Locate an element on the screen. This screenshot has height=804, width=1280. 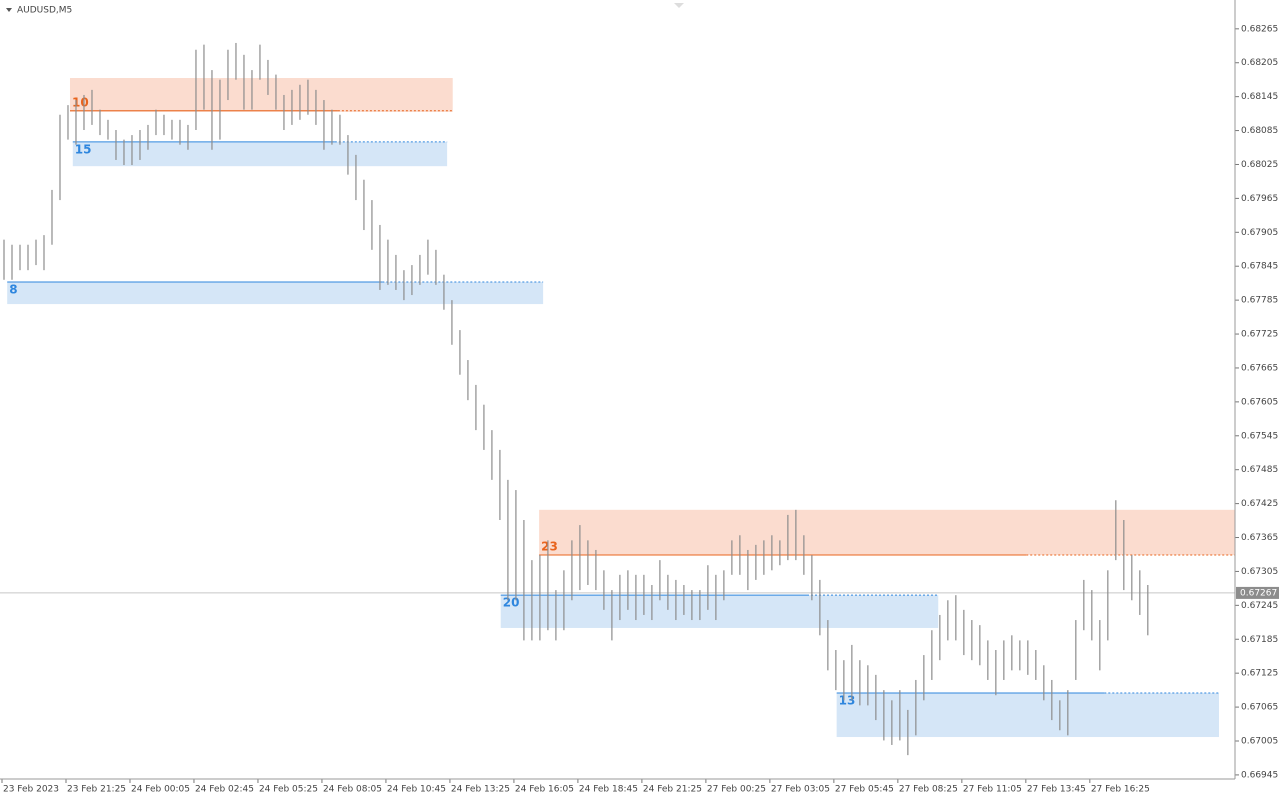
y-tick-label: 0.67245 is located at coordinates (1259, 606).